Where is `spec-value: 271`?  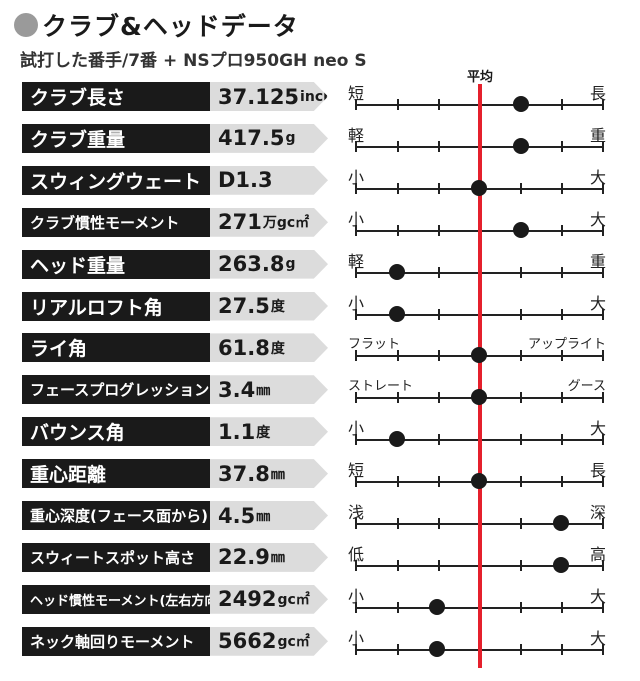 spec-value: 271 is located at coordinates (240, 222).